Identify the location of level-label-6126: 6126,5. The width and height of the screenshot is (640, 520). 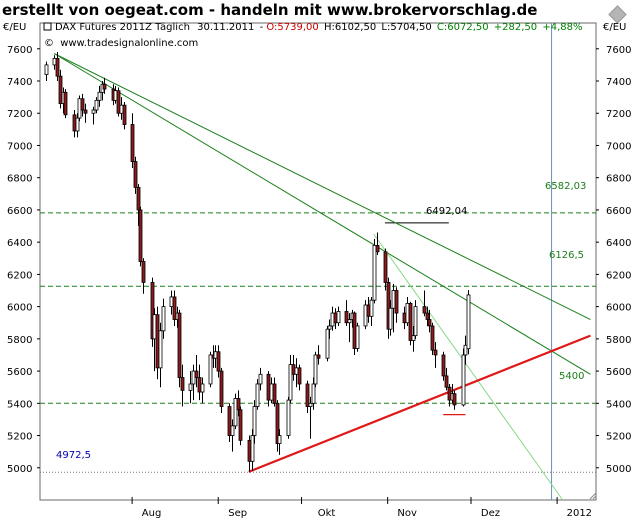
(566, 255).